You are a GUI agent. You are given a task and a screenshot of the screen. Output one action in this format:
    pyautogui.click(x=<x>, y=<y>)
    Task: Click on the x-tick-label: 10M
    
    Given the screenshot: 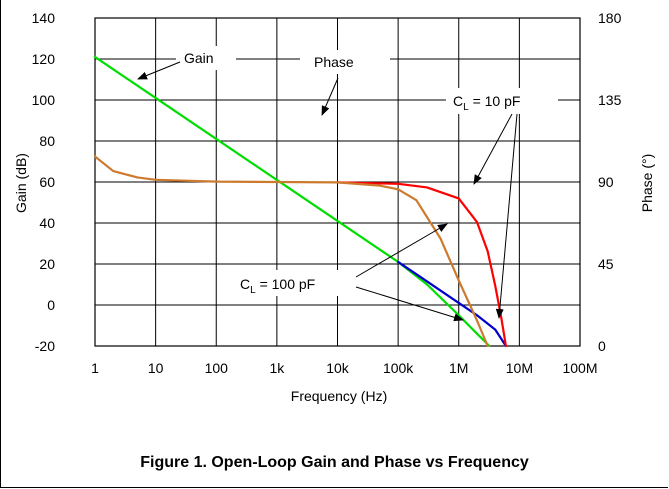 What is the action you would take?
    pyautogui.click(x=519, y=368)
    